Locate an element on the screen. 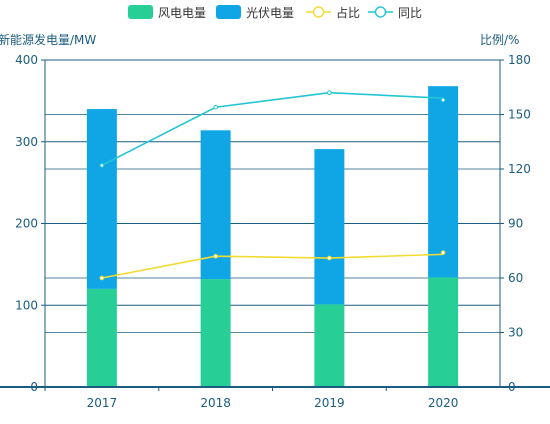 The width and height of the screenshot is (550, 424). bar-1-2020 is located at coordinates (443, 182).